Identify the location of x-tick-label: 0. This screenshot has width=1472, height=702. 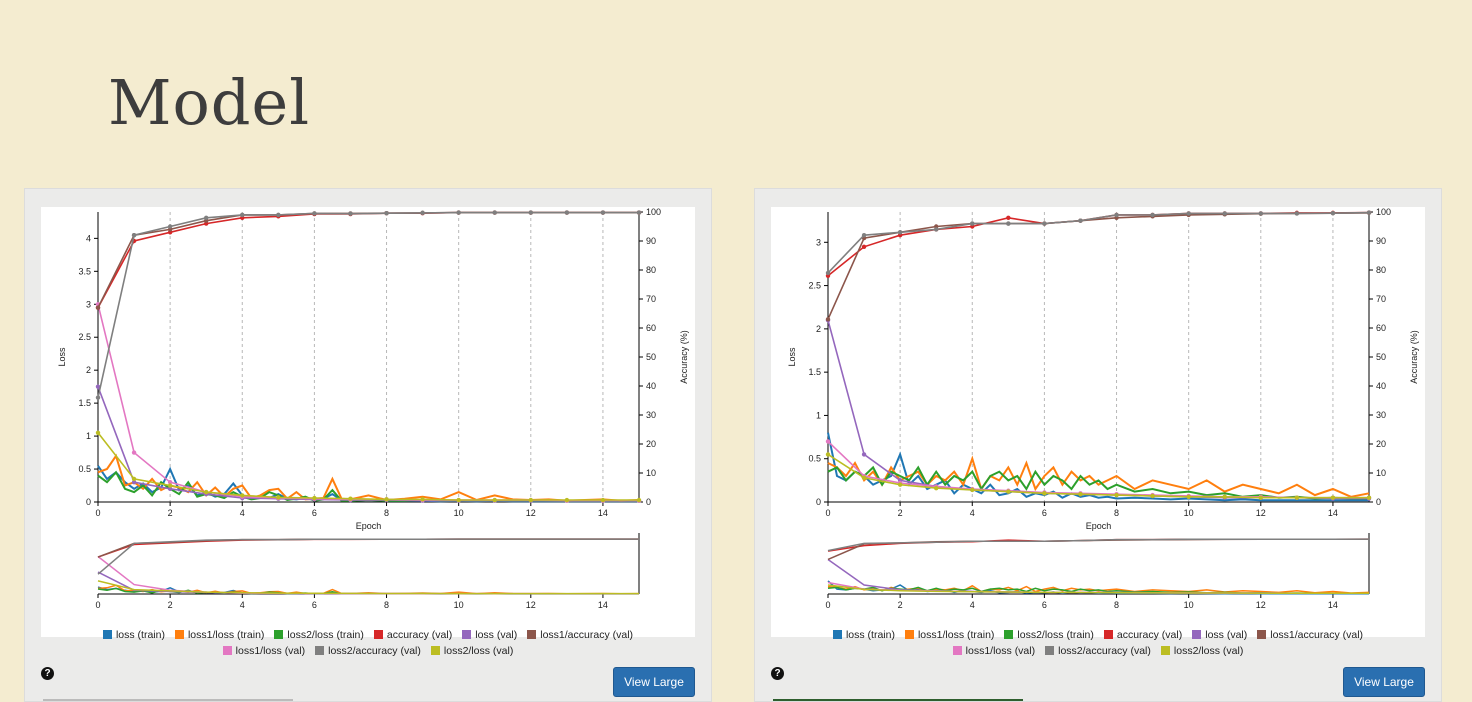
(827, 513).